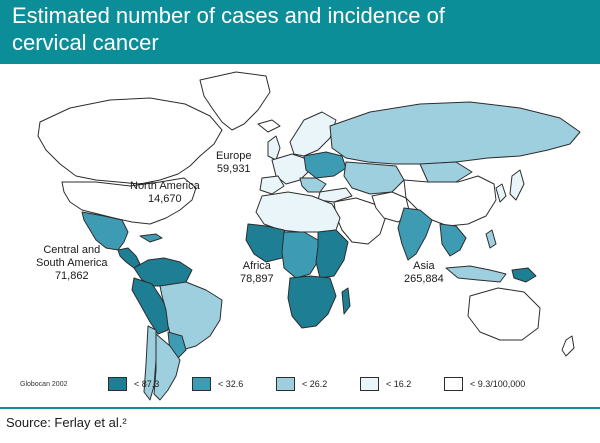 This screenshot has height=443, width=600. I want to click on legend-label-3: < 26.2, so click(315, 384).